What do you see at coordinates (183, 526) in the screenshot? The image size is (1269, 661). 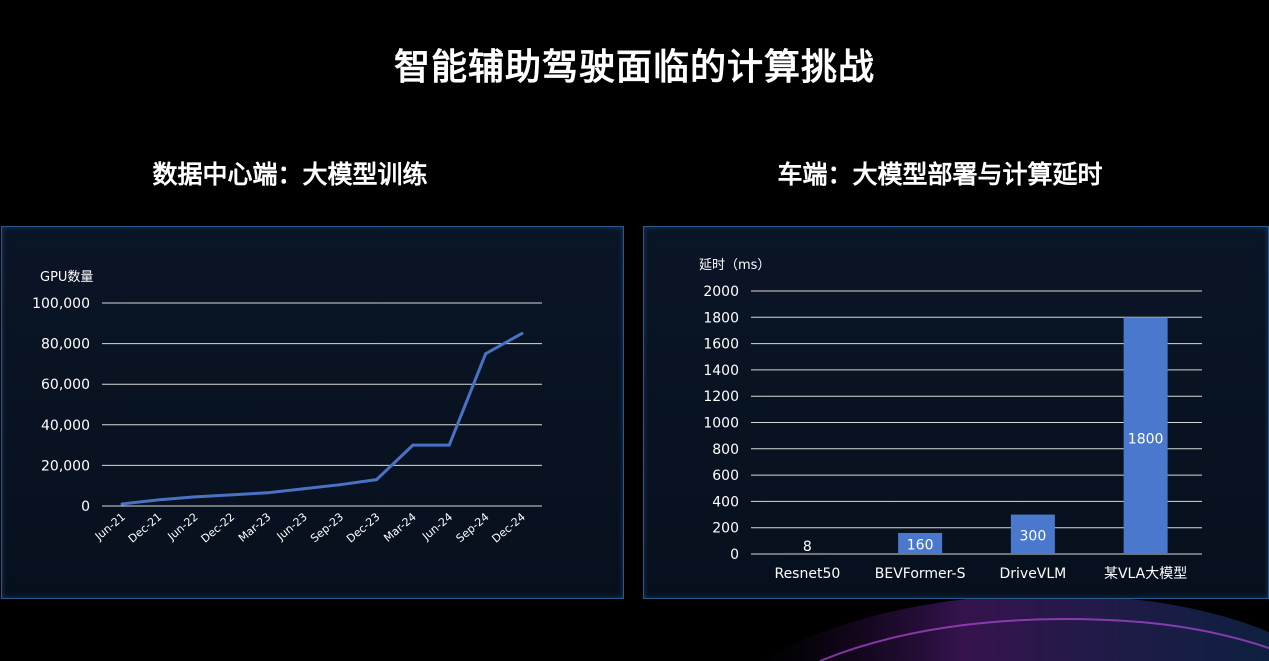 I see `x-tick-label: Jun-22` at bounding box center [183, 526].